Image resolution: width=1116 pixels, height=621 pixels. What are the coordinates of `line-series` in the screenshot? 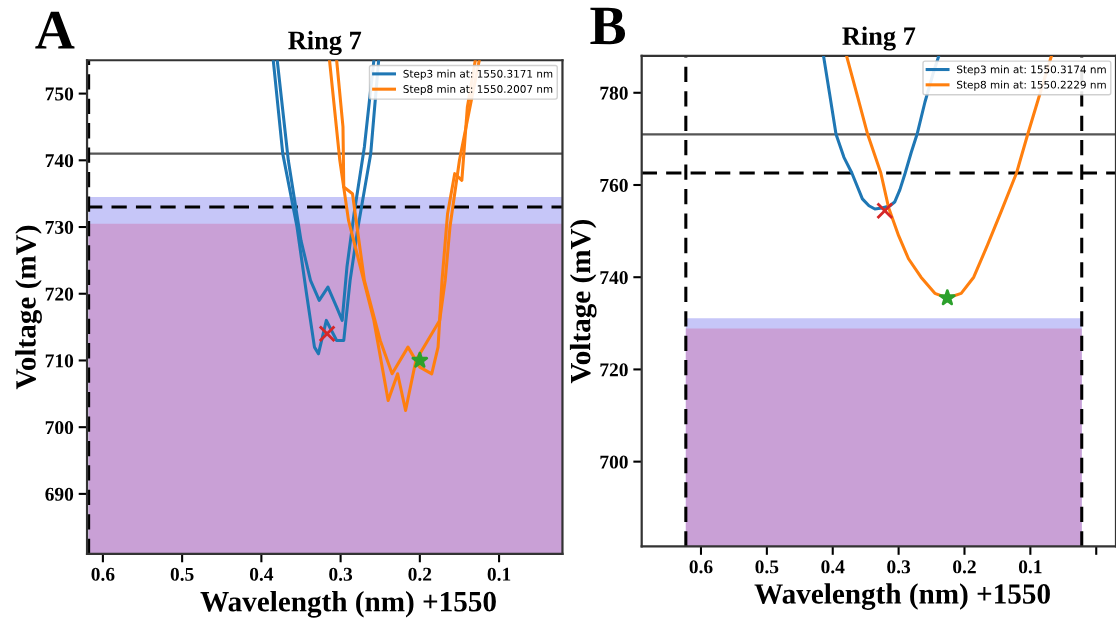 It's located at (326, 208).